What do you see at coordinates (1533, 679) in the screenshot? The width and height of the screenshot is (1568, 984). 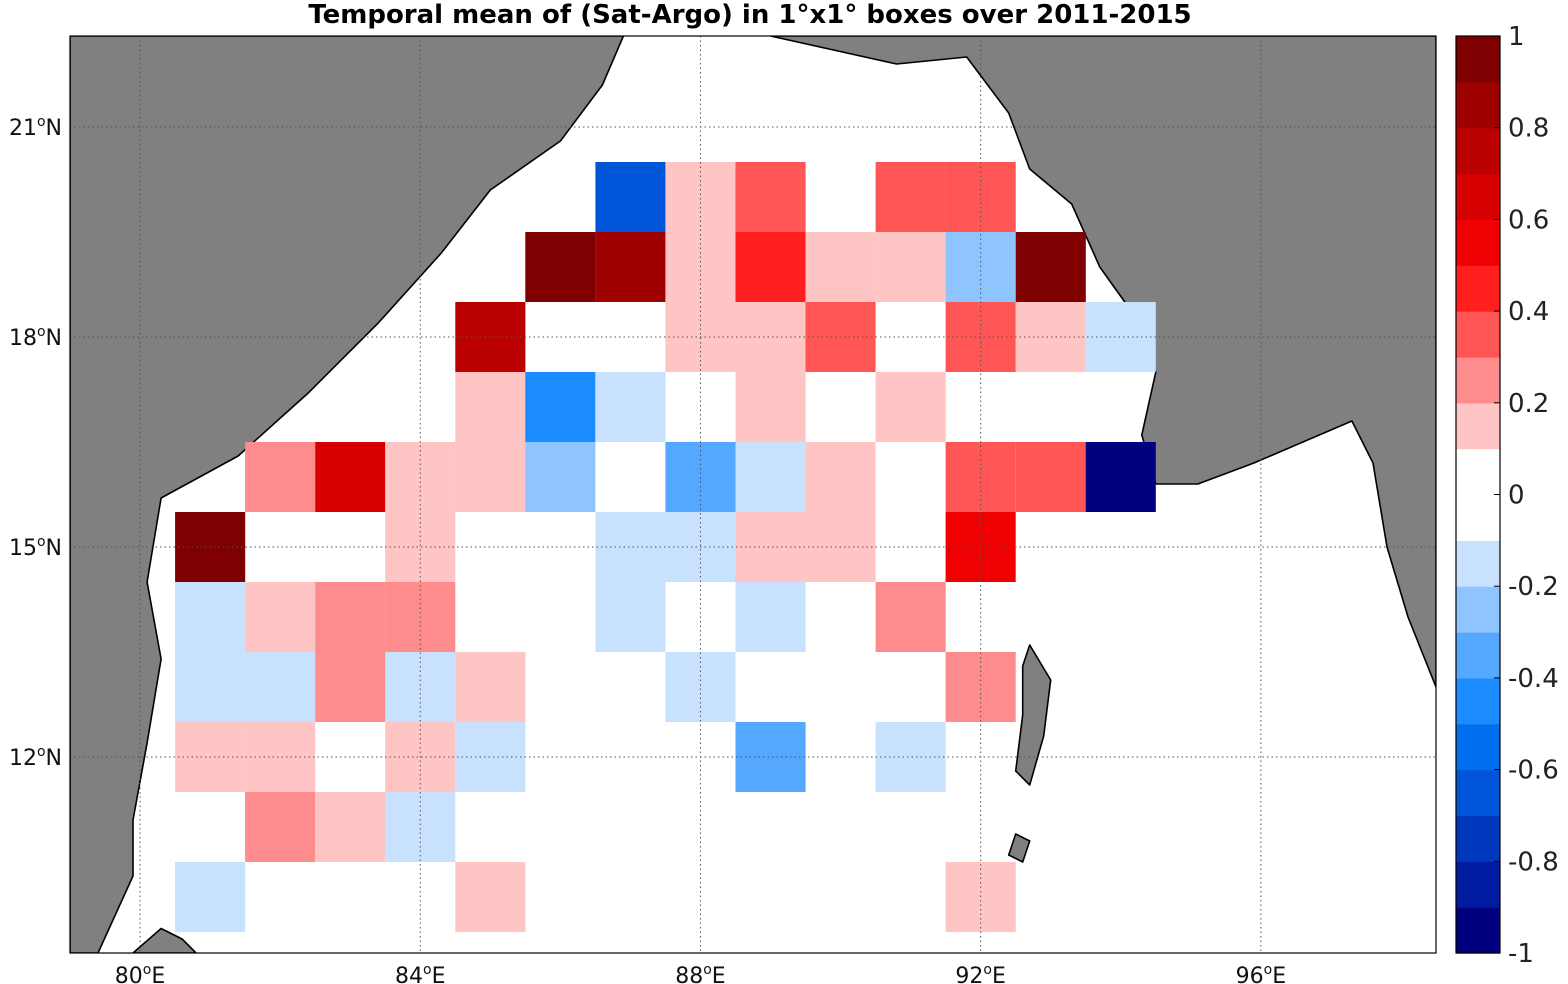 I see `colorbar-label: -0.4` at bounding box center [1533, 679].